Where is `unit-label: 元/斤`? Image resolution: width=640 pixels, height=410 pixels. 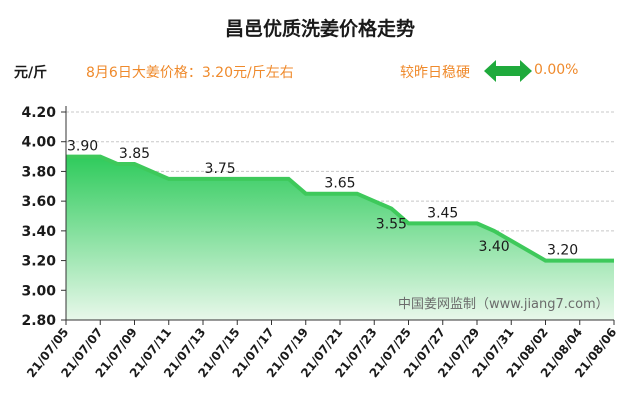
unit-label: 元/斤 is located at coordinates (31, 73).